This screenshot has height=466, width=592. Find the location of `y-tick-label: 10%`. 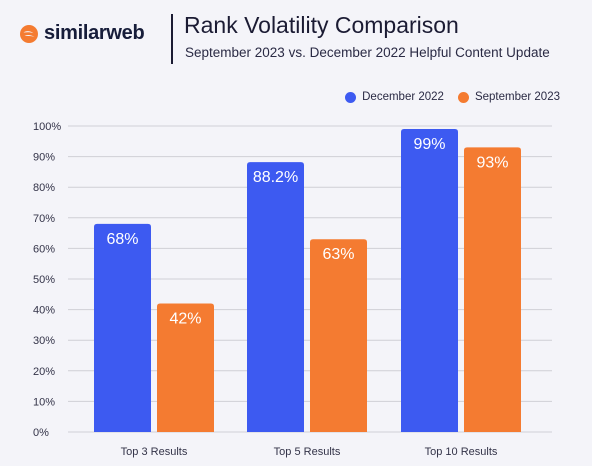

y-tick-label: 10% is located at coordinates (44, 402).